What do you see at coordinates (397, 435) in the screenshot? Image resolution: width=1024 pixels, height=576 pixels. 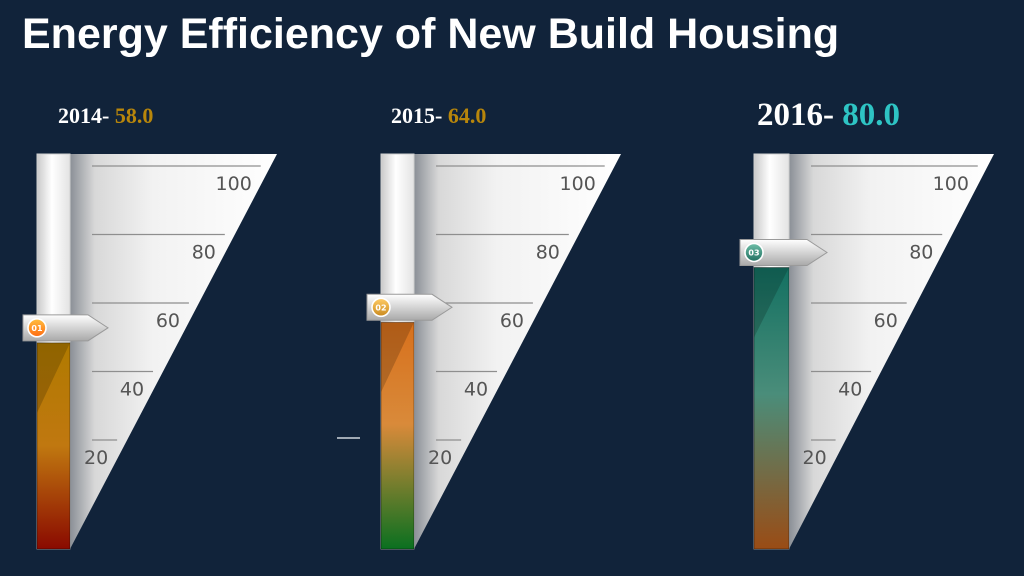 I see `value-bar-2015` at bounding box center [397, 435].